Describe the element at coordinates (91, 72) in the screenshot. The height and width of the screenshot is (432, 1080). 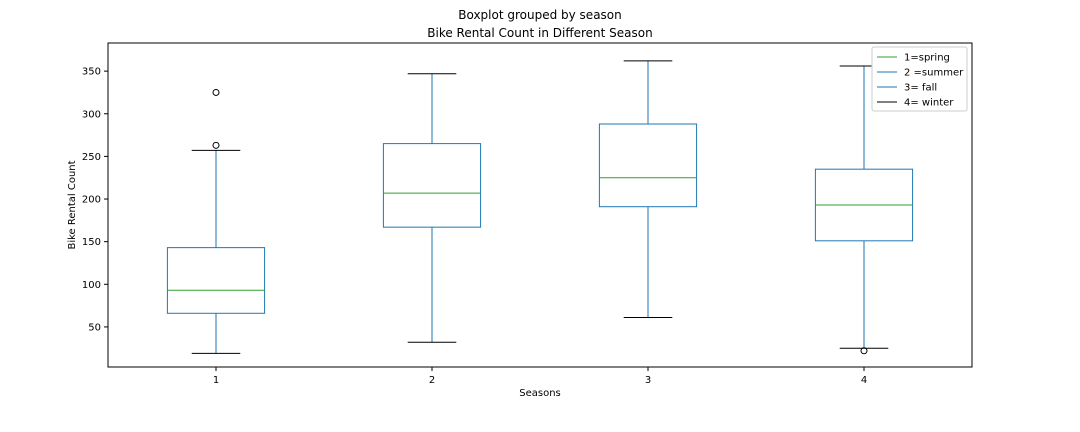
I see `y-tick-label: 350` at that location.